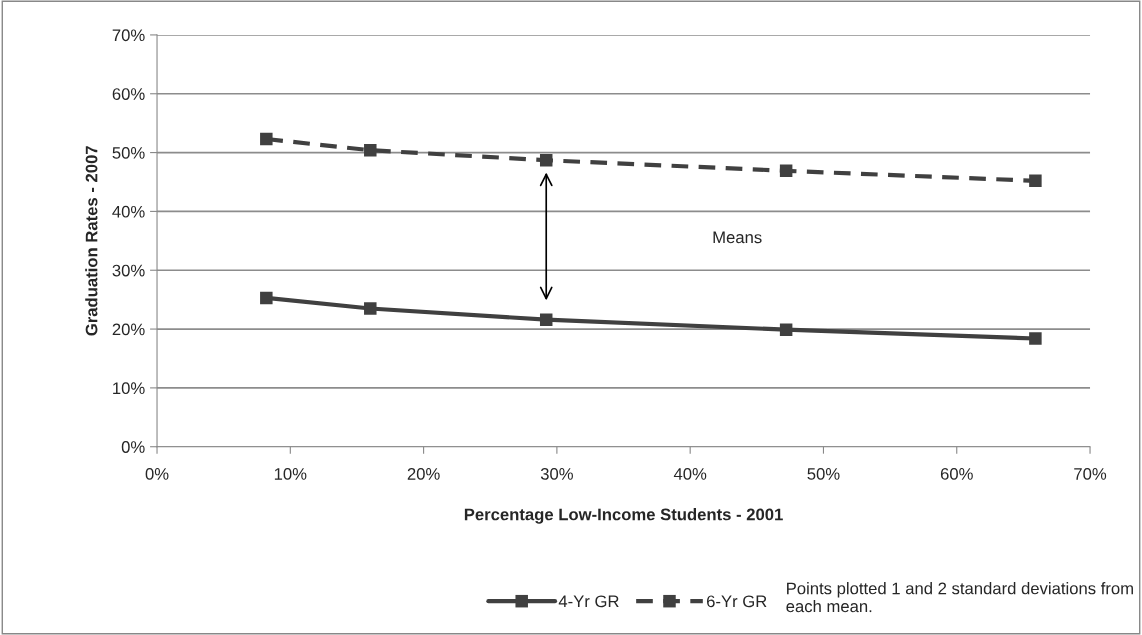  I want to click on x-tick-label: 0%, so click(157, 474).